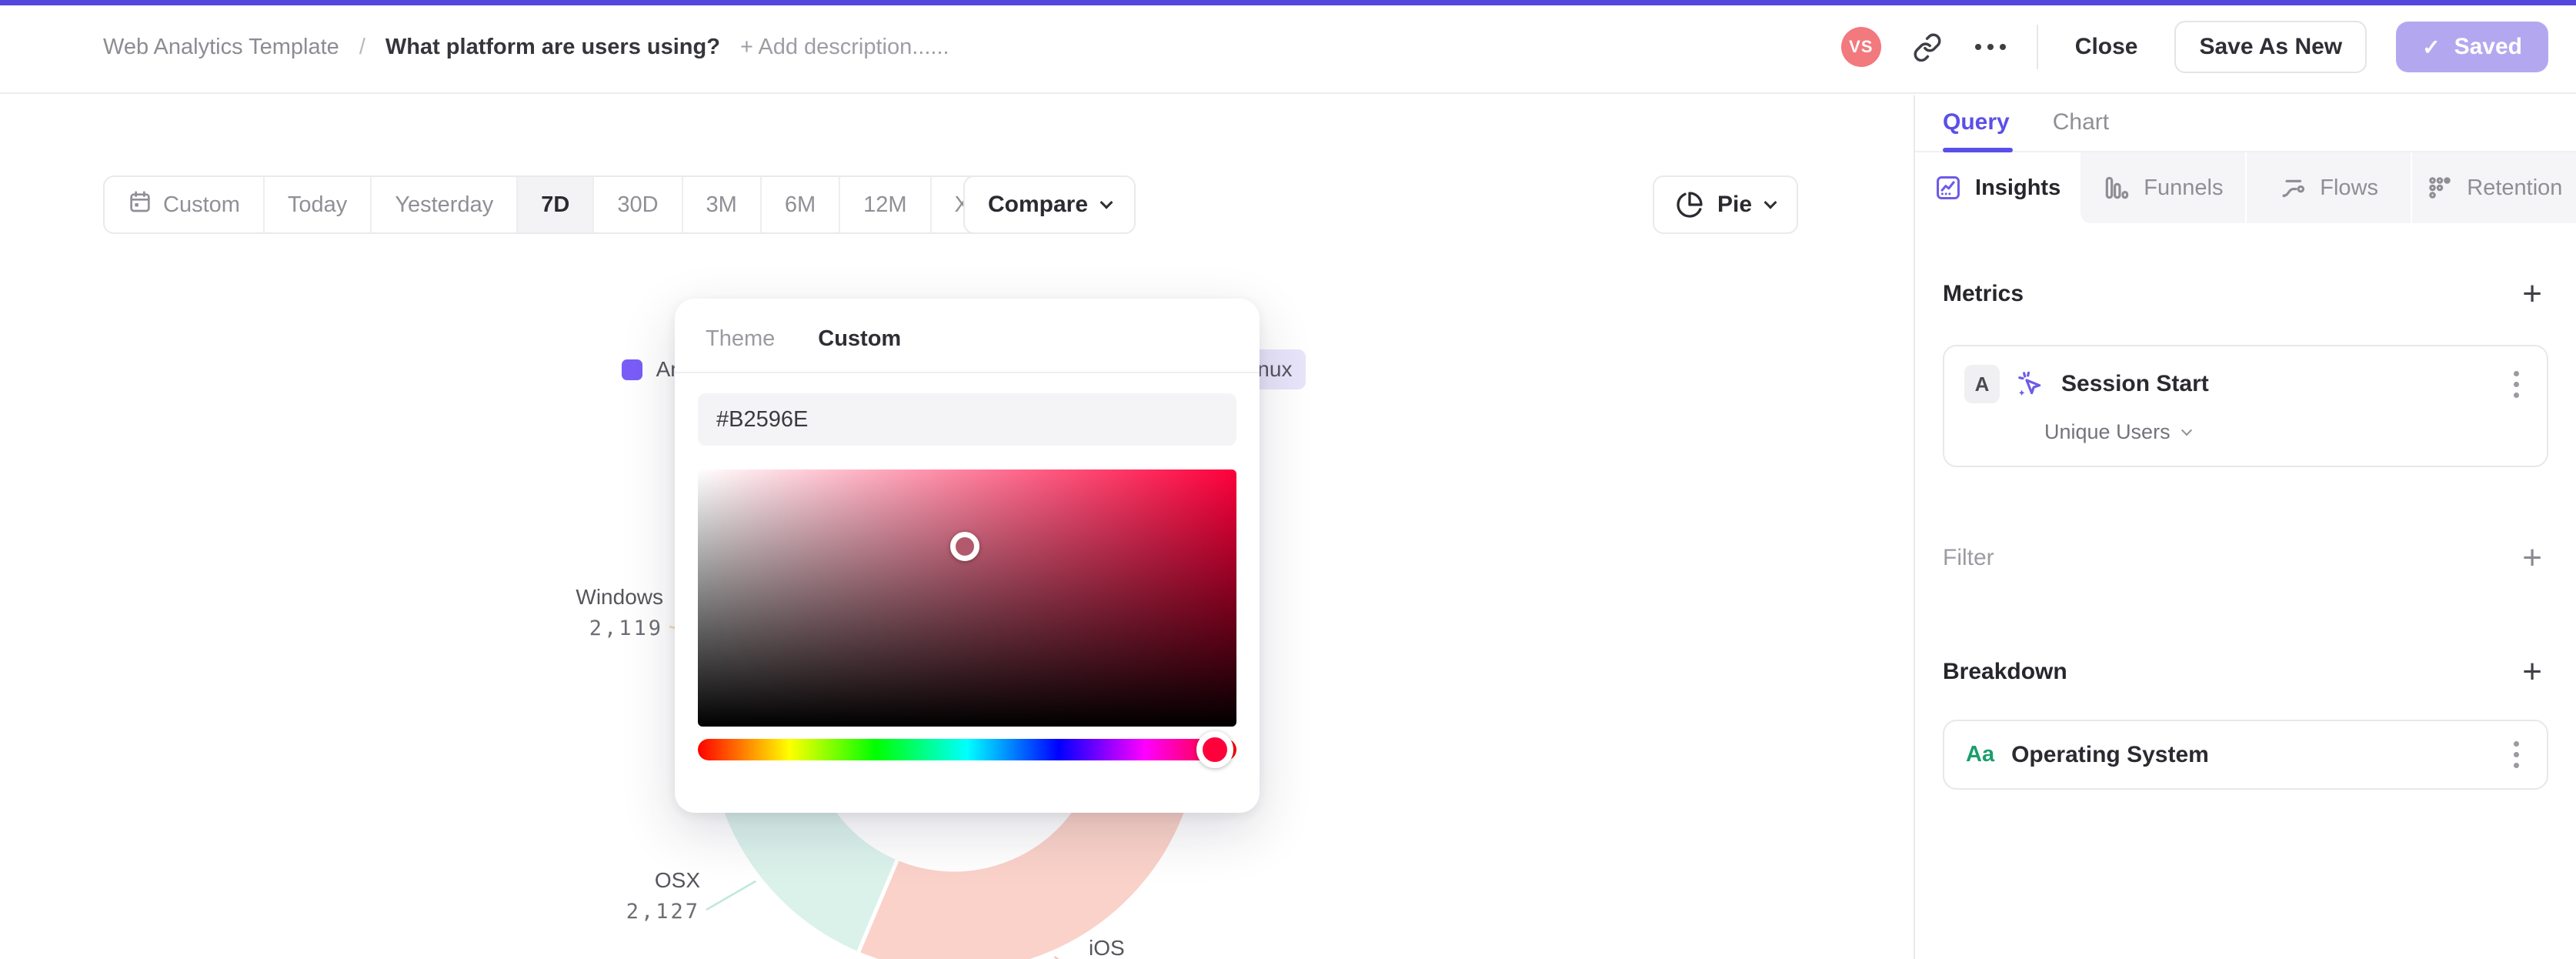 This screenshot has height=959, width=2576. Describe the element at coordinates (1927, 47) in the screenshot. I see `share-link-icon` at that location.